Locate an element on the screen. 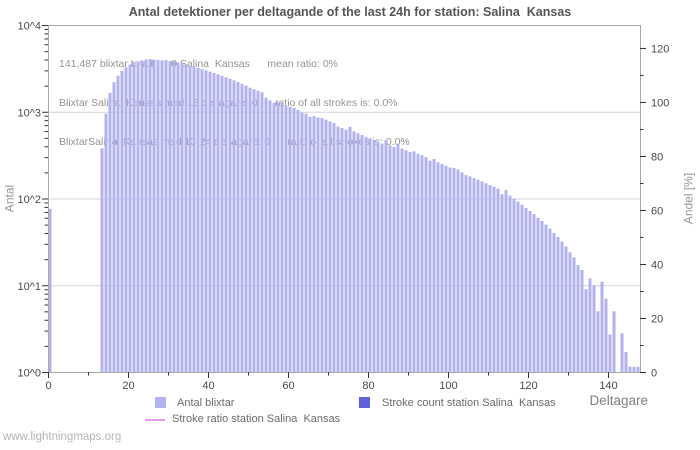  y-left-tick-label: 10^3 is located at coordinates (29, 113).